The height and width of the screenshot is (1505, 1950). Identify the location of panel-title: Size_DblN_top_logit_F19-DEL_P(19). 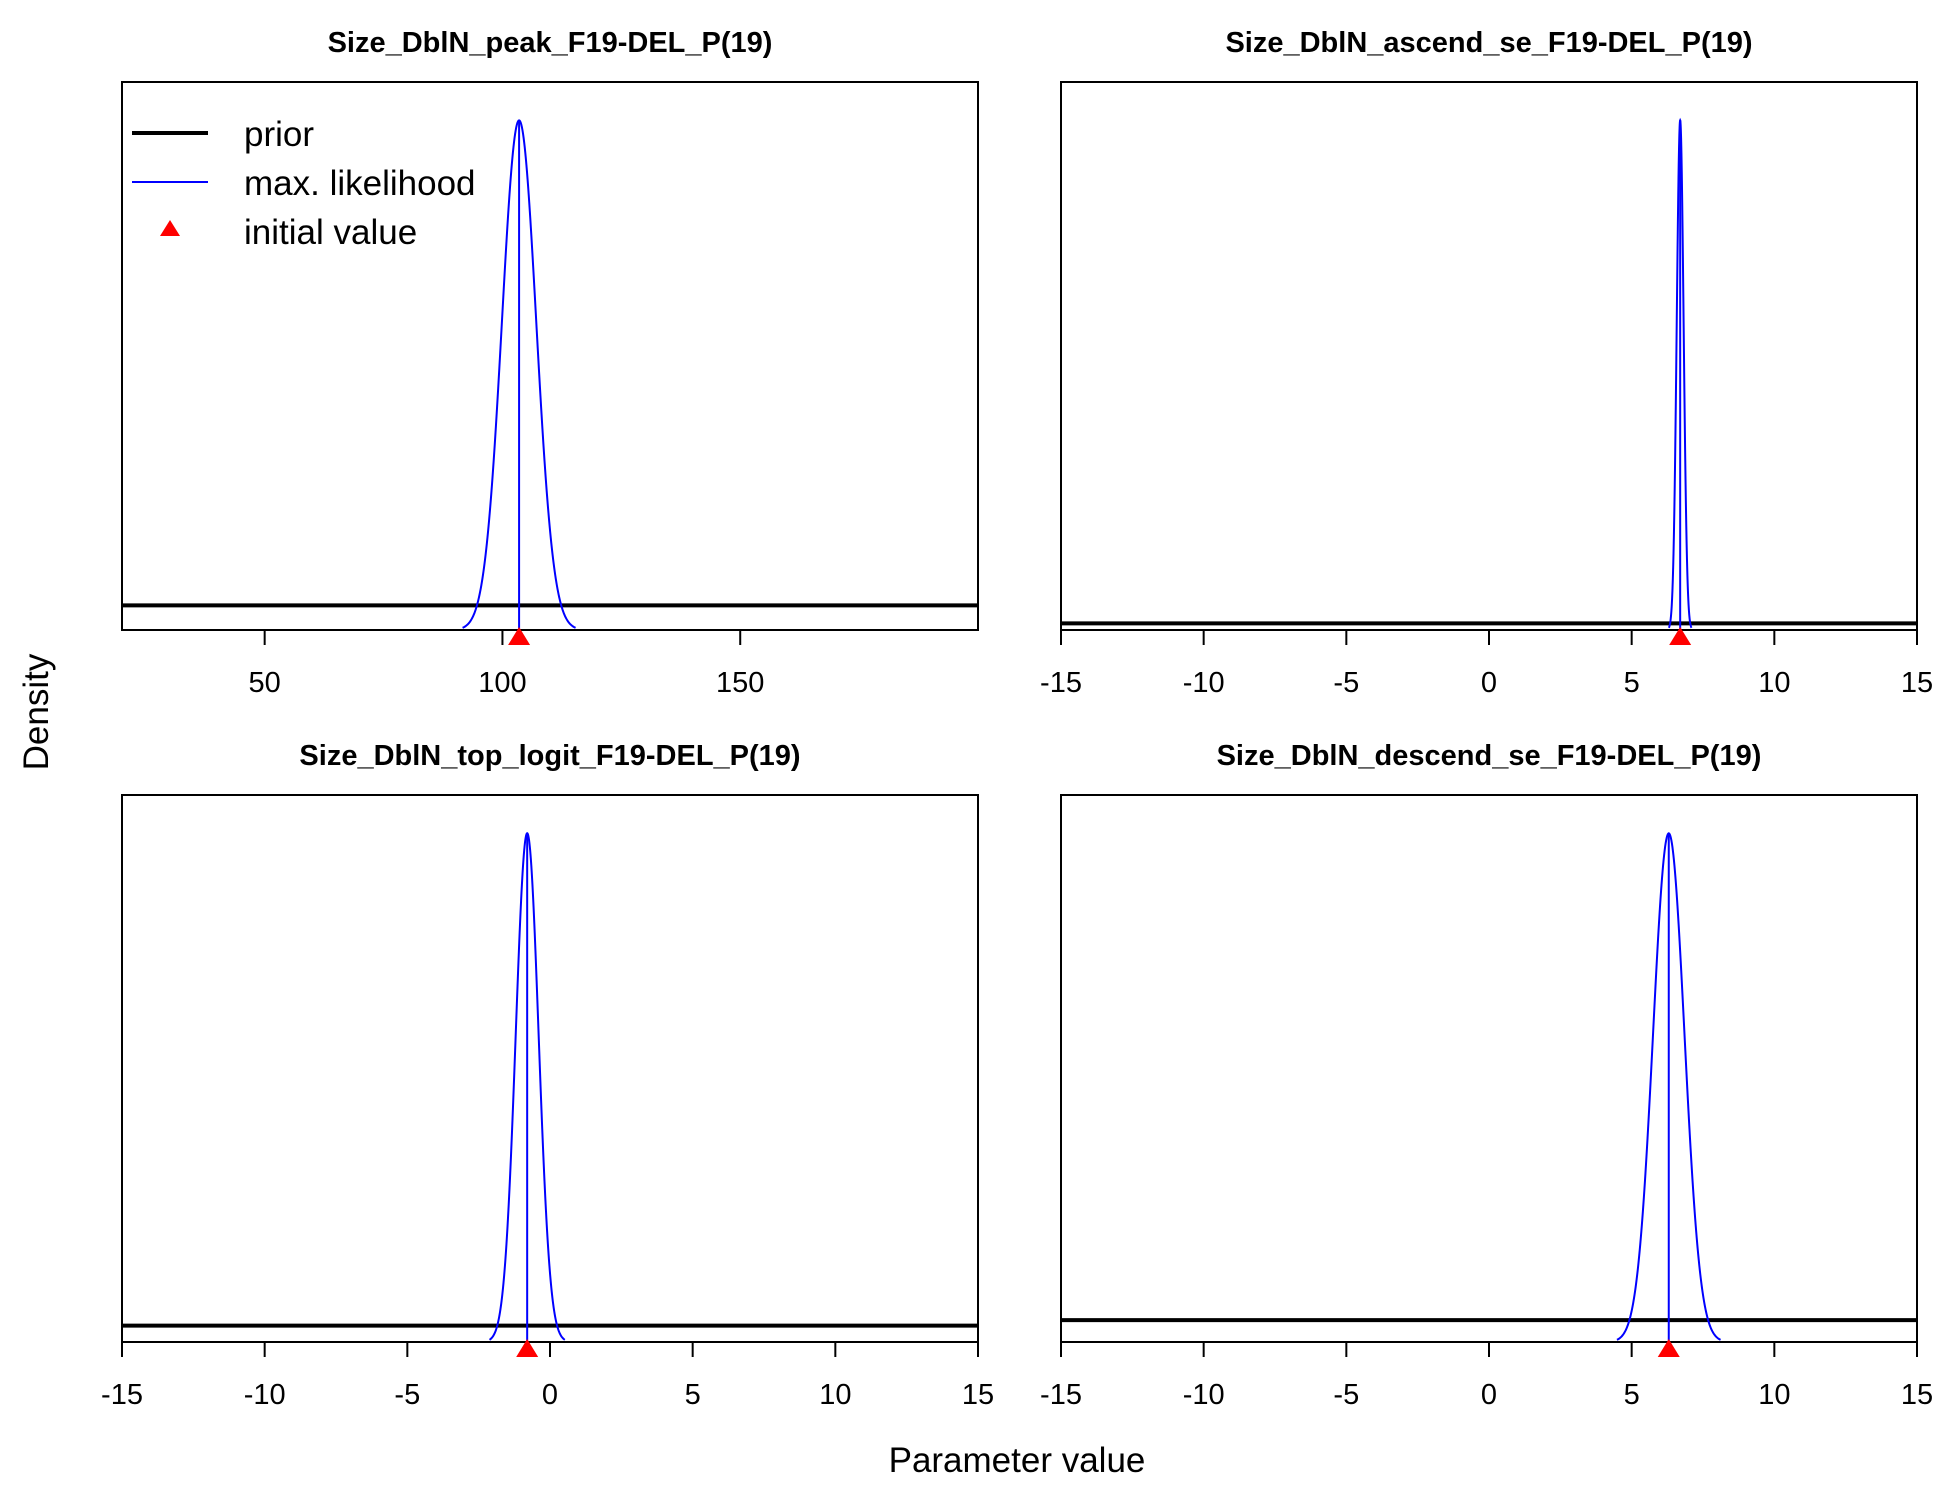
(549, 756).